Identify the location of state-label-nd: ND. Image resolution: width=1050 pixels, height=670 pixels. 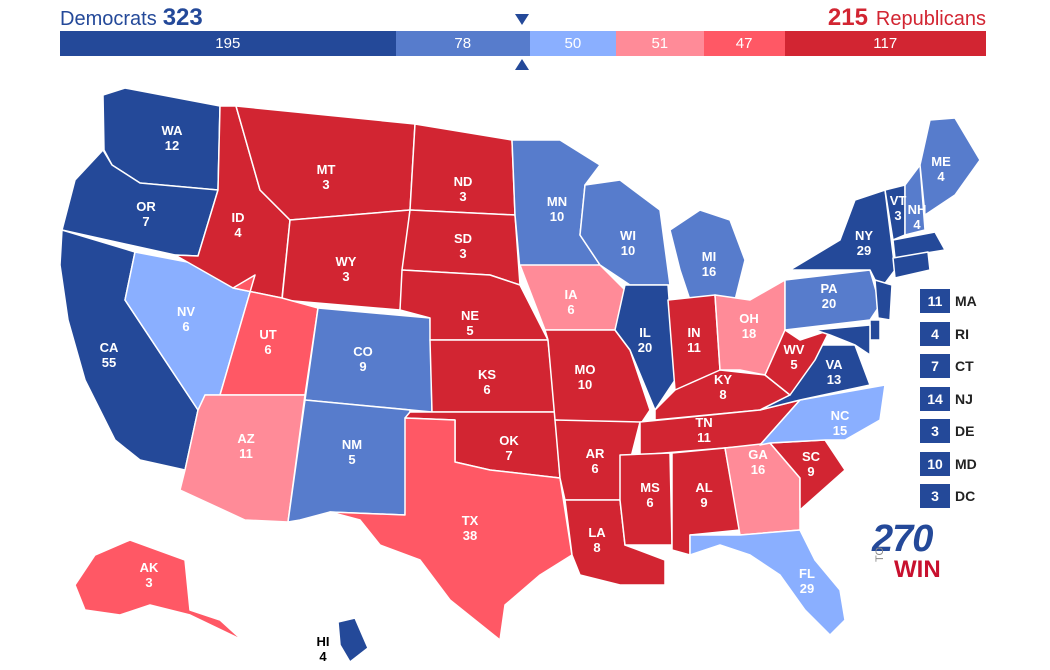
(463, 181).